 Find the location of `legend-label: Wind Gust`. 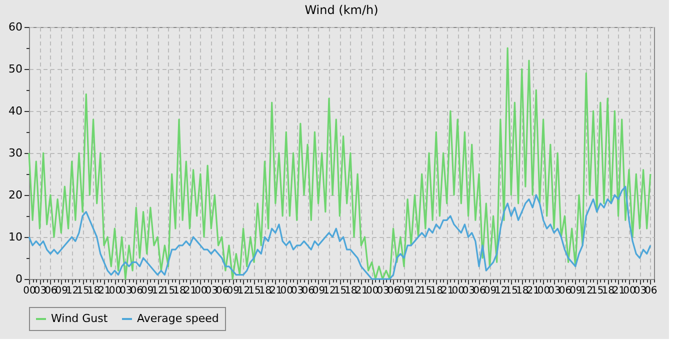

legend-label: Wind Gust is located at coordinates (79, 318).